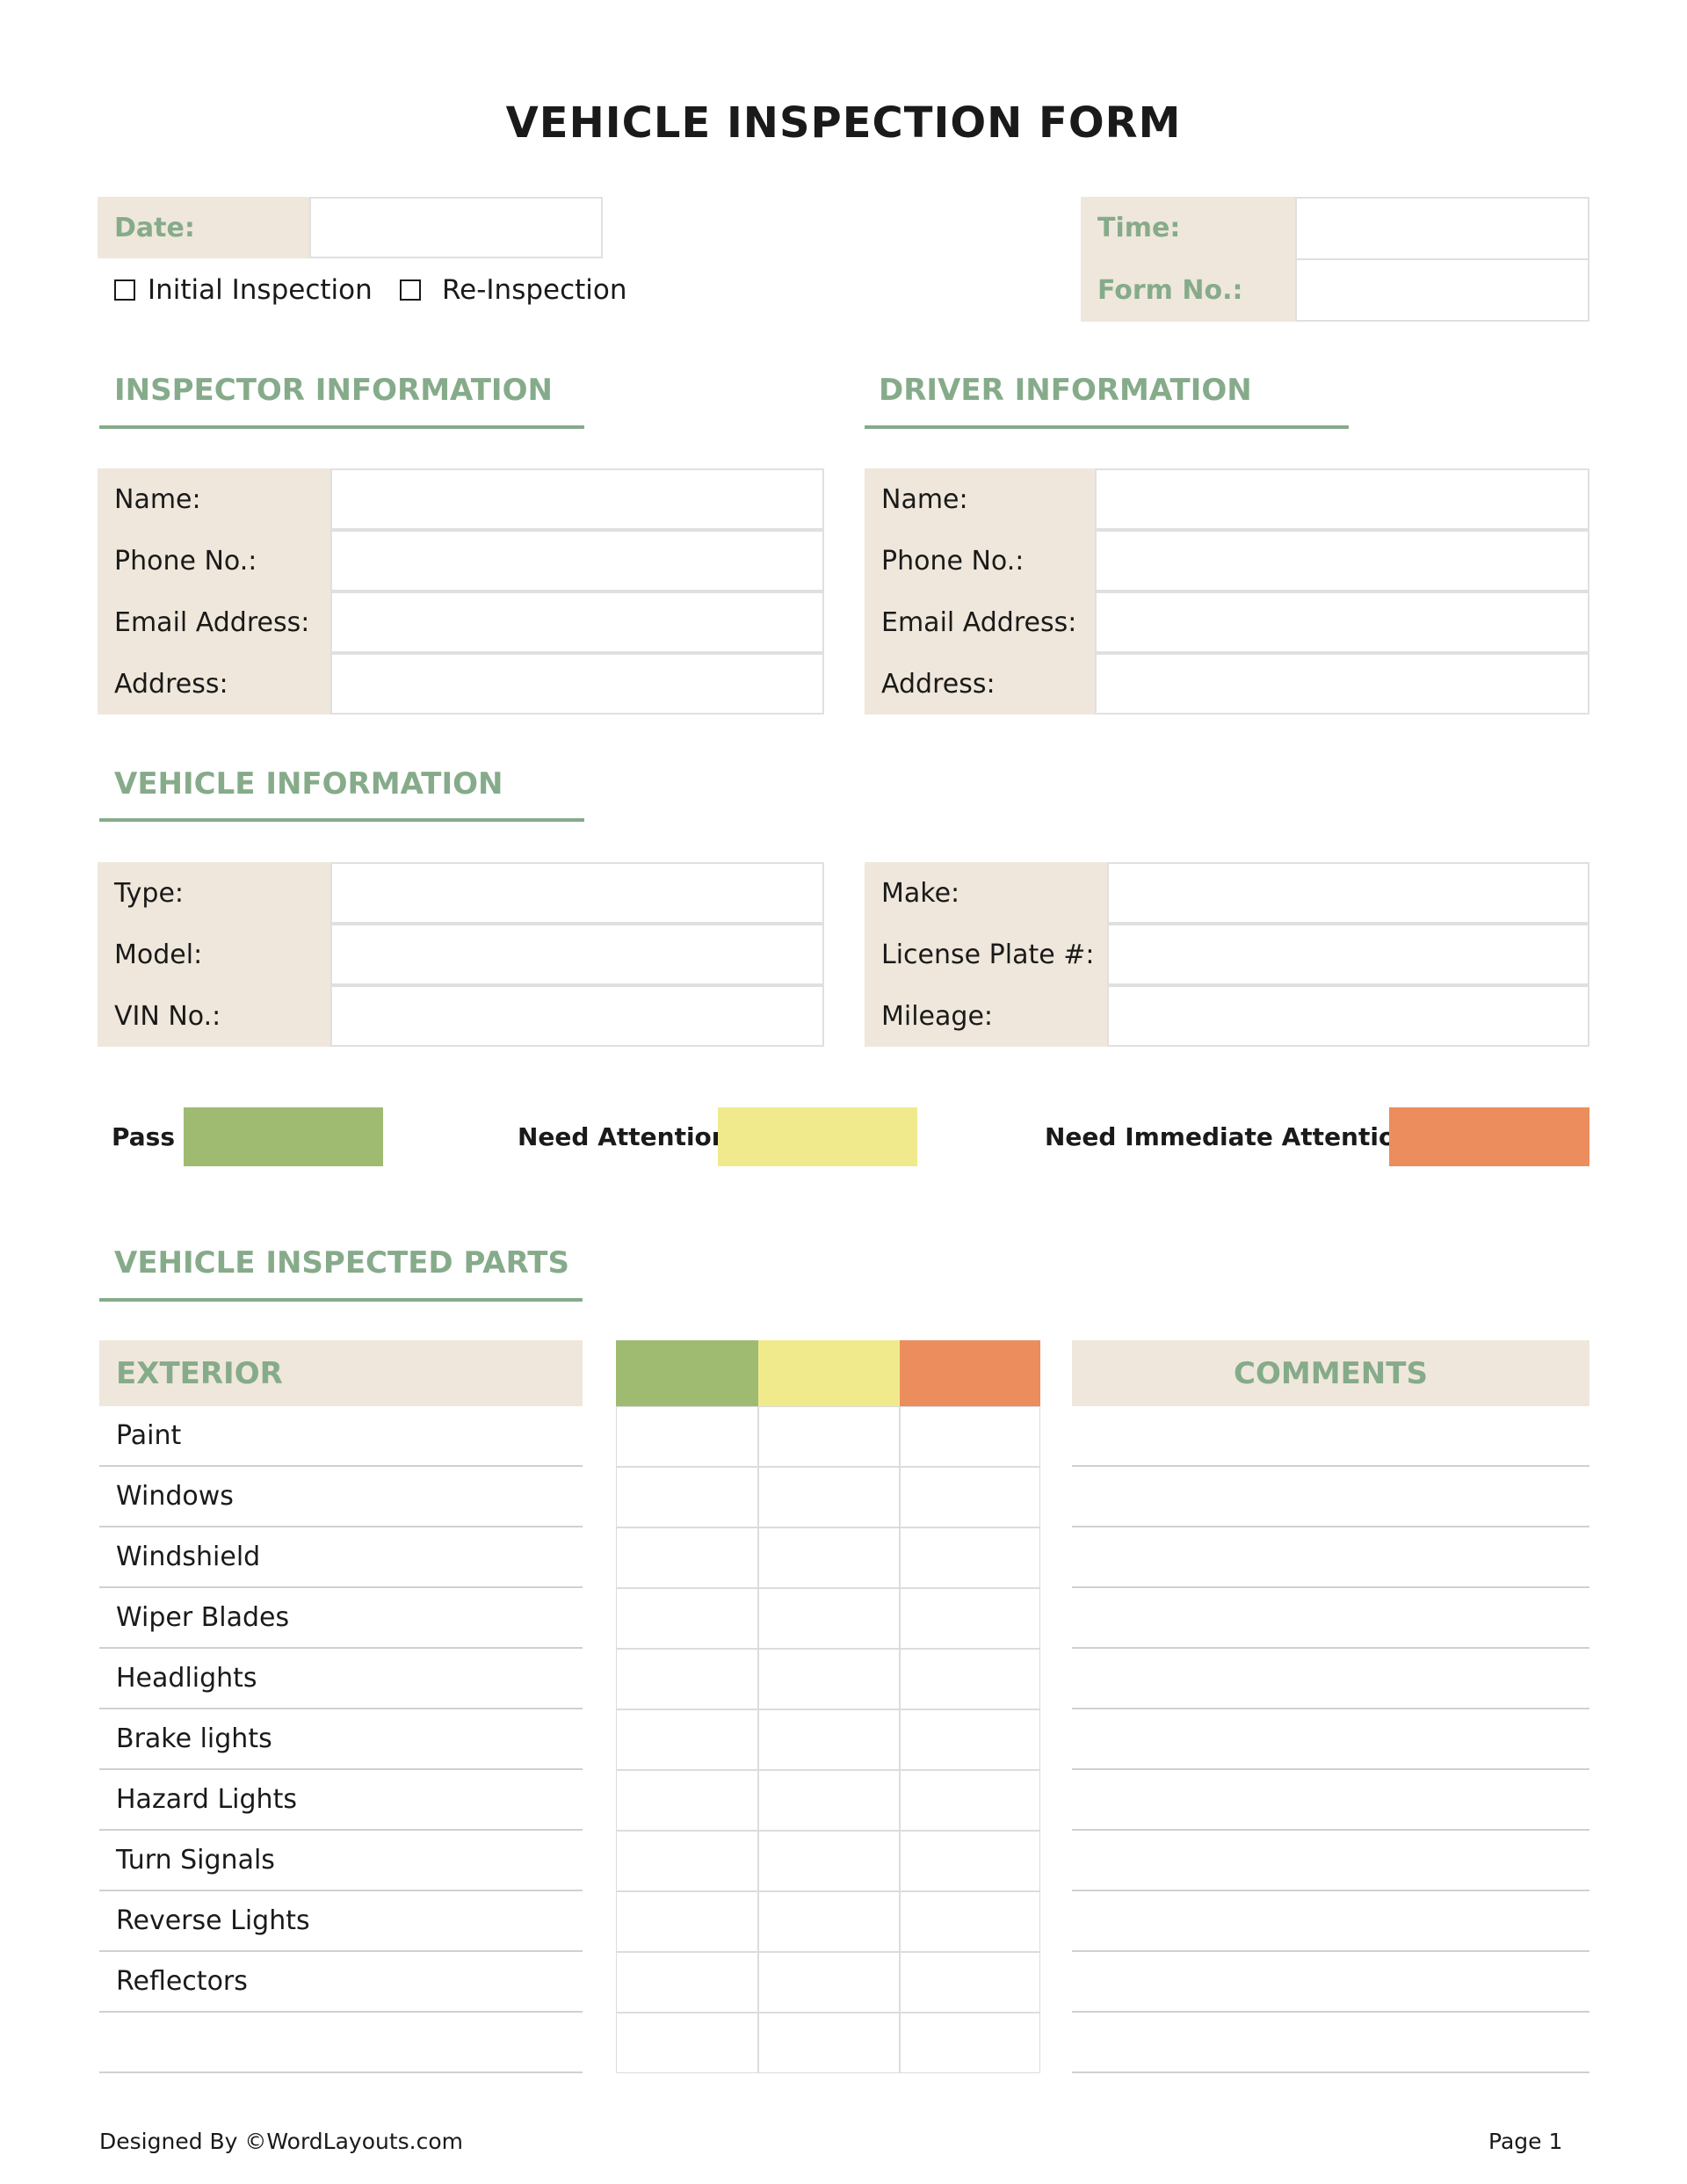 The image size is (1687, 2184). Describe the element at coordinates (341, 1263) in the screenshot. I see `parts-heading: VEHICLE INSPECTED PARTS` at that location.